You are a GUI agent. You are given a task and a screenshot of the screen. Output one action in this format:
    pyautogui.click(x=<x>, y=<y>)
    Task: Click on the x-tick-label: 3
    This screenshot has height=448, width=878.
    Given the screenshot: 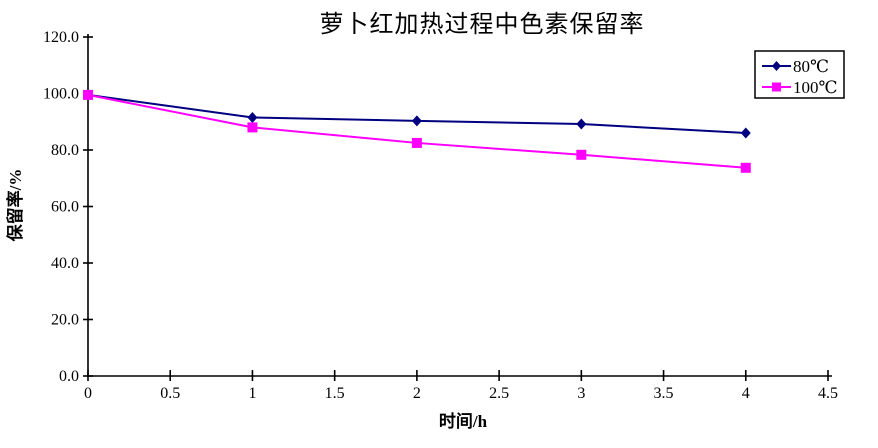 What is the action you would take?
    pyautogui.click(x=581, y=393)
    